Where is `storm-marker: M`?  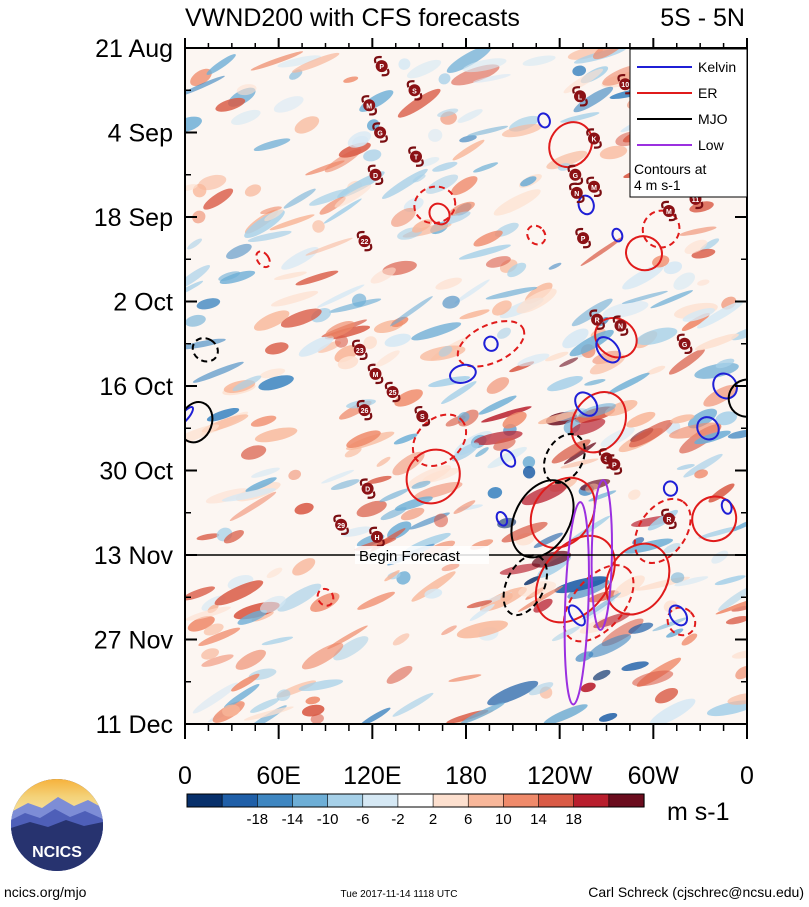 storm-marker: M is located at coordinates (369, 105).